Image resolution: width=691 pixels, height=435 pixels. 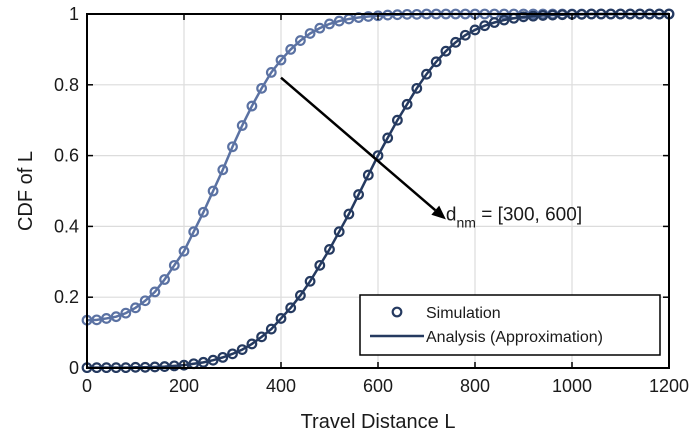 I want to click on legend: Simulation Analysis (Approximation), so click(x=510, y=325).